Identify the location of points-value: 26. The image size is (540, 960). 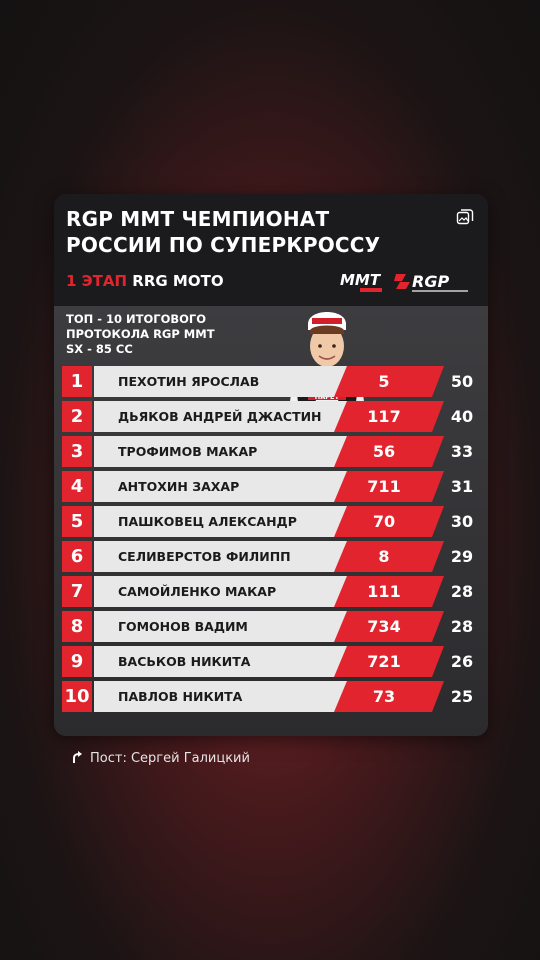
(462, 661).